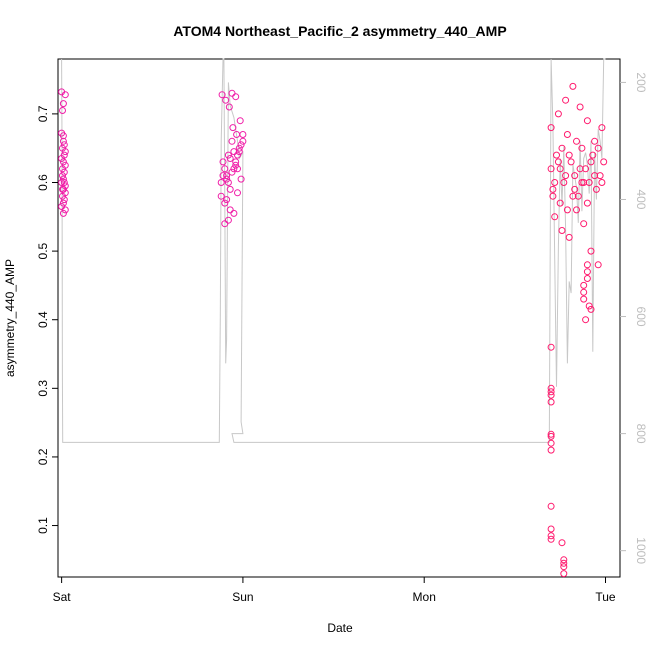 The image size is (650, 650). Describe the element at coordinates (43, 388) in the screenshot. I see `y-tick-label: 0.3` at that location.